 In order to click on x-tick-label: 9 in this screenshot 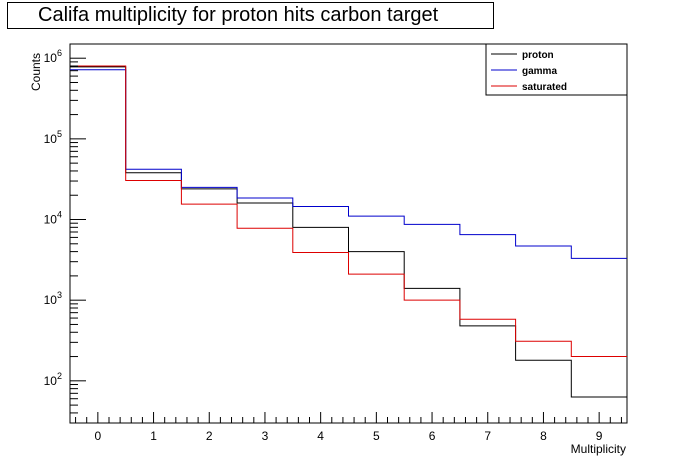, I will do `click(599, 436)`.